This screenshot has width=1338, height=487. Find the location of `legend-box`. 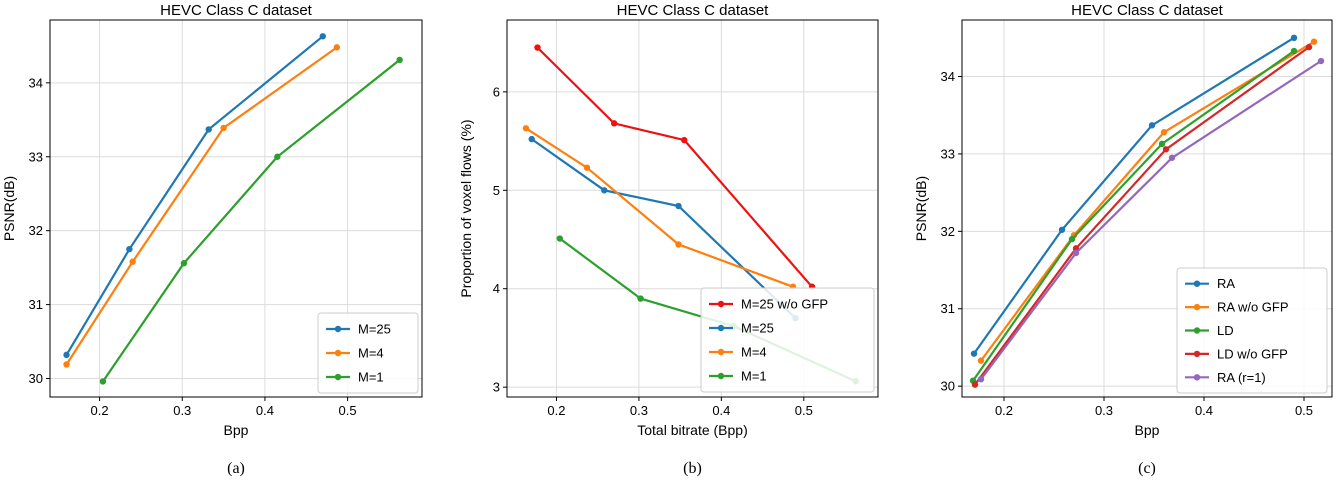

legend-box is located at coordinates (787, 340).